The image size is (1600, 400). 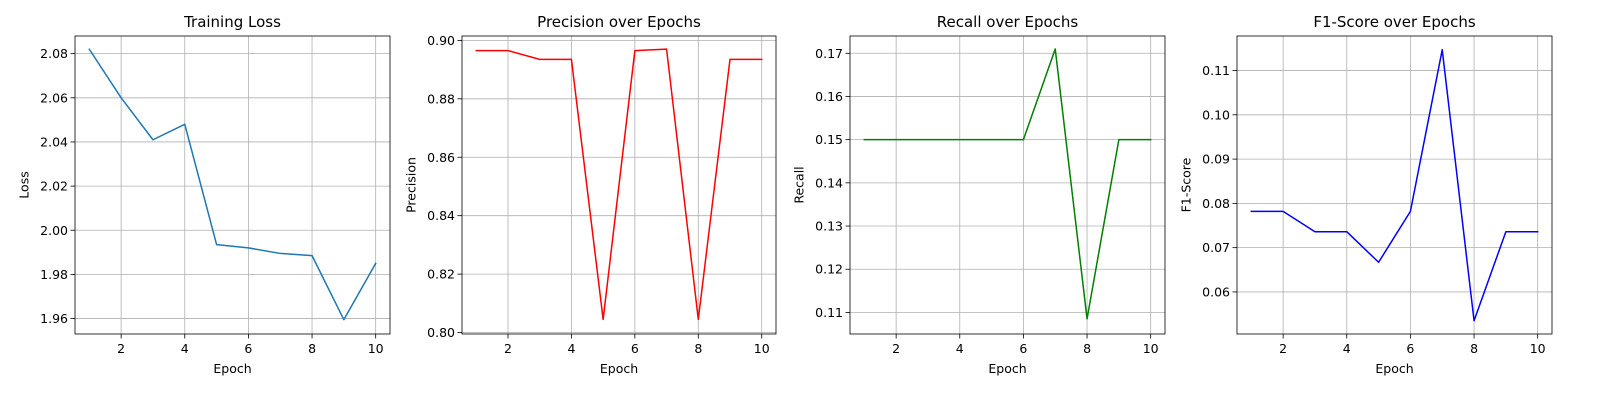 What do you see at coordinates (54, 141) in the screenshot?
I see `y-tick-label: 2.04` at bounding box center [54, 141].